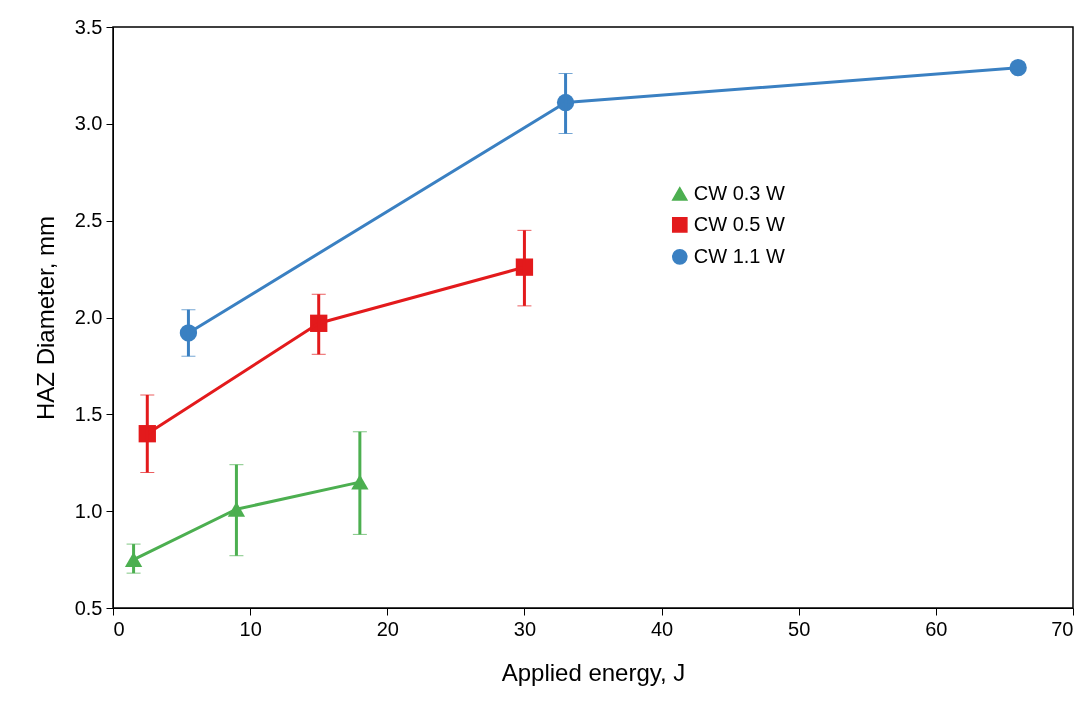 The image size is (1092, 715). Describe the element at coordinates (799, 628) in the screenshot. I see `x-tick-label: 50` at that location.